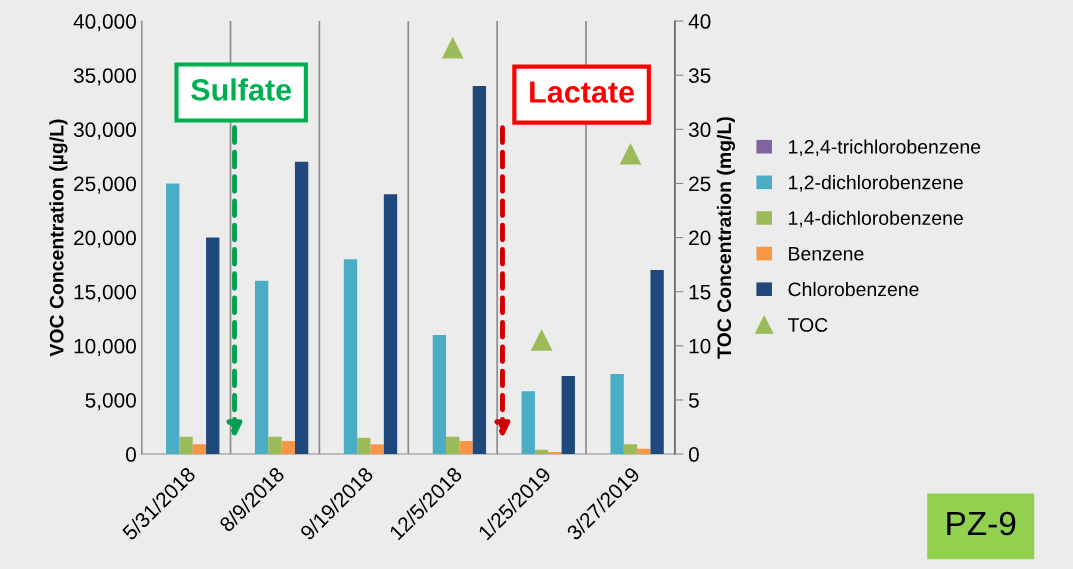 The width and height of the screenshot is (1073, 569). What do you see at coordinates (699, 21) in the screenshot?
I see `y2-tick-label: 40` at bounding box center [699, 21].